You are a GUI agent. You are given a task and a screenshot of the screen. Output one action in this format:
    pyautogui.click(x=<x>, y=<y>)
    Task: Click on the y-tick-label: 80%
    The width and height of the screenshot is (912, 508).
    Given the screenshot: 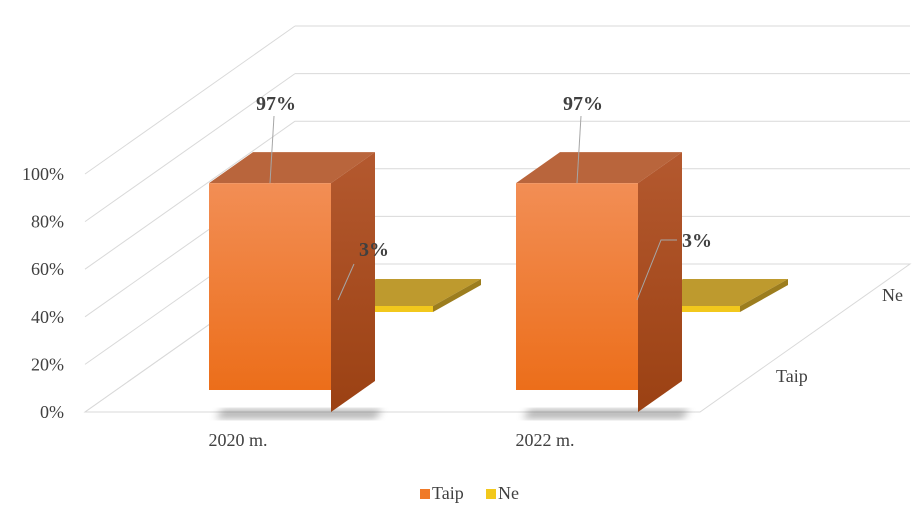 What is the action you would take?
    pyautogui.click(x=47, y=222)
    